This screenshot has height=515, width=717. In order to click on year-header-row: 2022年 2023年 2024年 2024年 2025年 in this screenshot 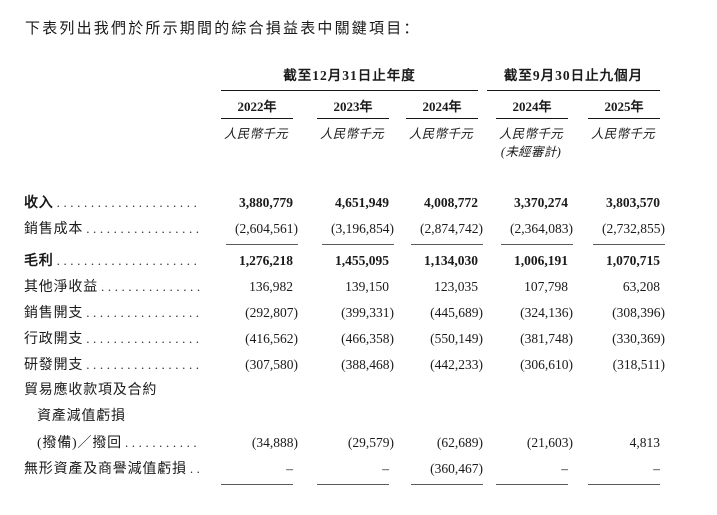, I will do `click(342, 108)`.